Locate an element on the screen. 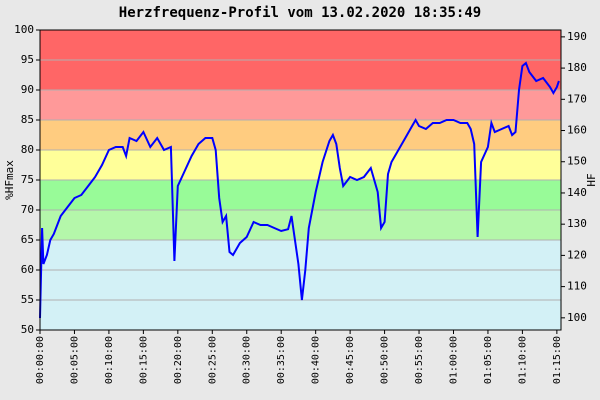  y-tick-label: 55 is located at coordinates (27, 299).